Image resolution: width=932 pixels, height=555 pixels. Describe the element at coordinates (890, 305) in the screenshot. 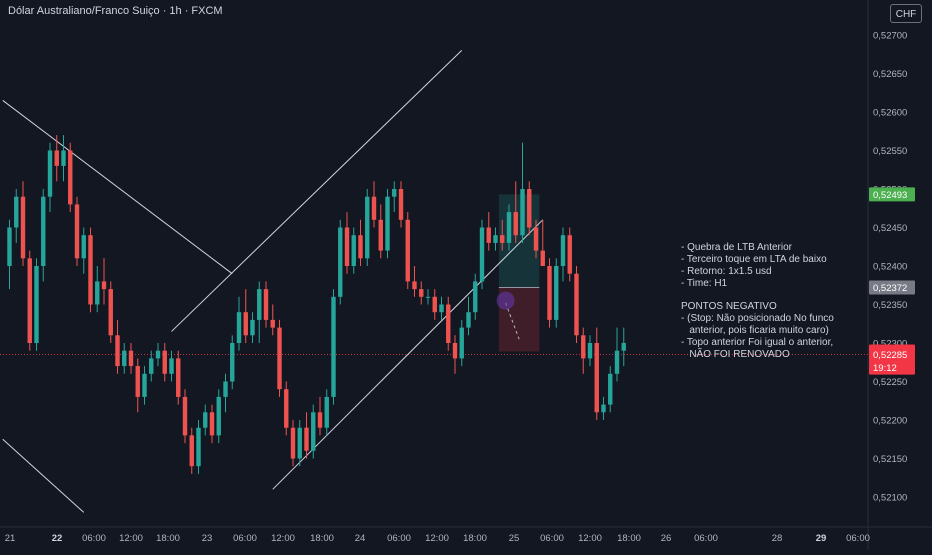

I see `y-tick-label: 0,52350` at that location.